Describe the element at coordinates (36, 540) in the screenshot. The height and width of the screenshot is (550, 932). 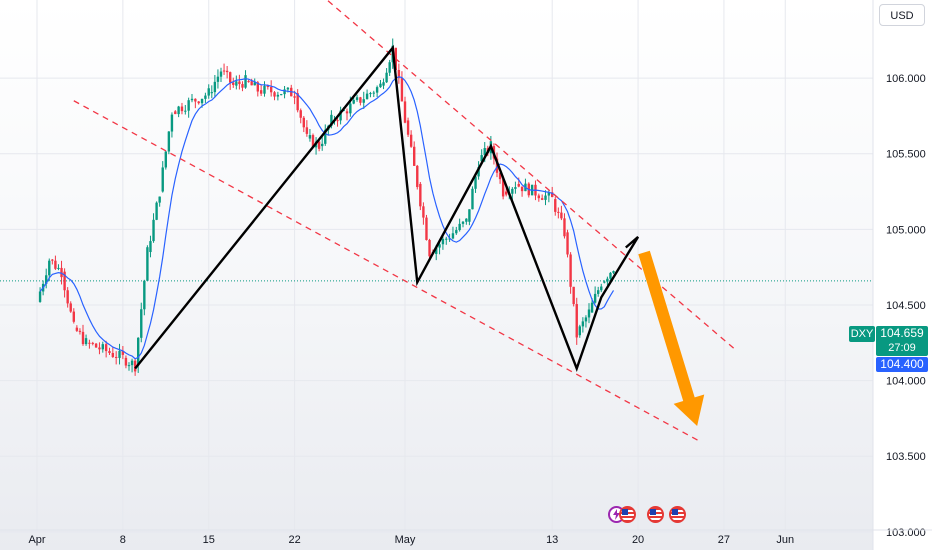
I see `x-tick-label: Apr` at that location.